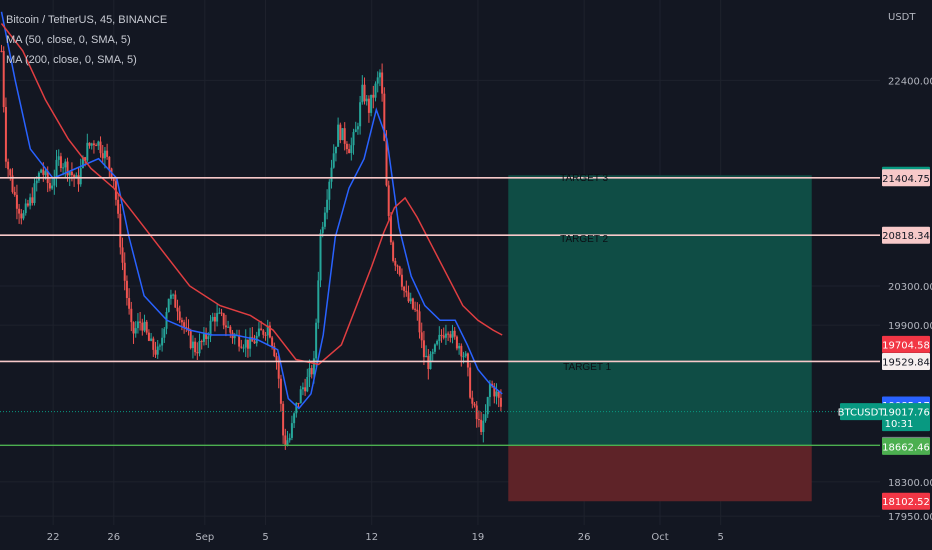 The height and width of the screenshot is (550, 932). Describe the element at coordinates (906, 236) in the screenshot. I see `price-tag-label-2: 20818.34` at that location.